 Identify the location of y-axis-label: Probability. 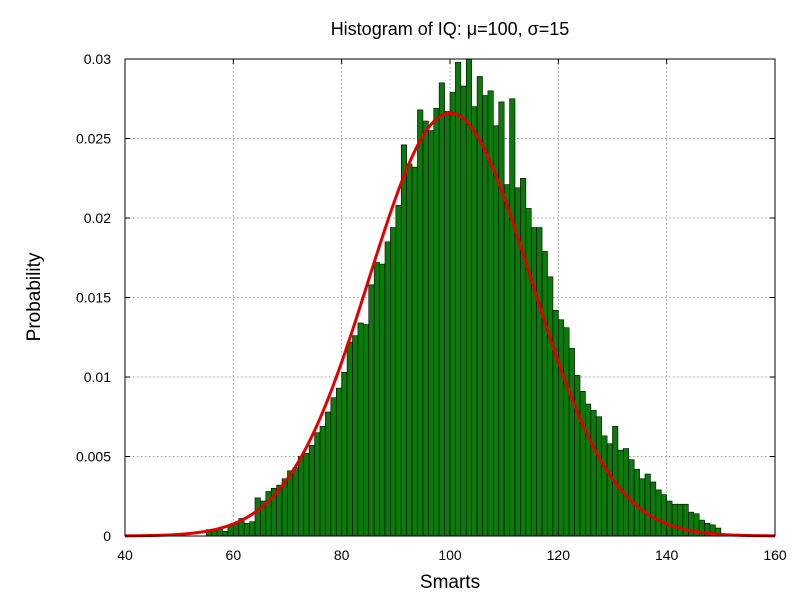
(34, 296).